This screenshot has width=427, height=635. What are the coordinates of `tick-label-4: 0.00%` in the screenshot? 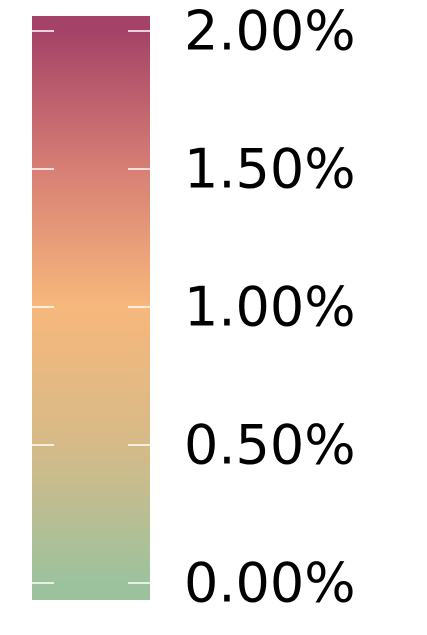 It's located at (270, 583).